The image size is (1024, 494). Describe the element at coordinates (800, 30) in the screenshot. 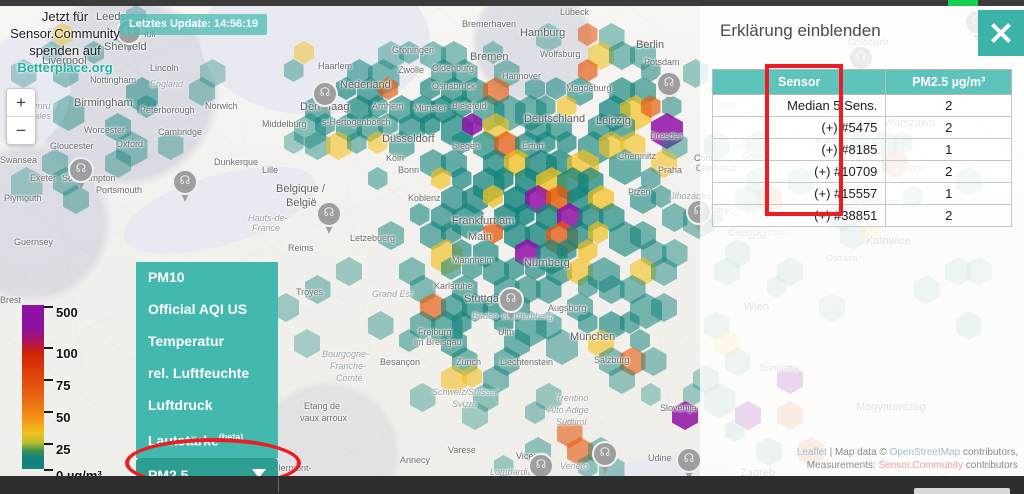

I see `panel-title-erklaerung: Erklärung einblenden` at that location.